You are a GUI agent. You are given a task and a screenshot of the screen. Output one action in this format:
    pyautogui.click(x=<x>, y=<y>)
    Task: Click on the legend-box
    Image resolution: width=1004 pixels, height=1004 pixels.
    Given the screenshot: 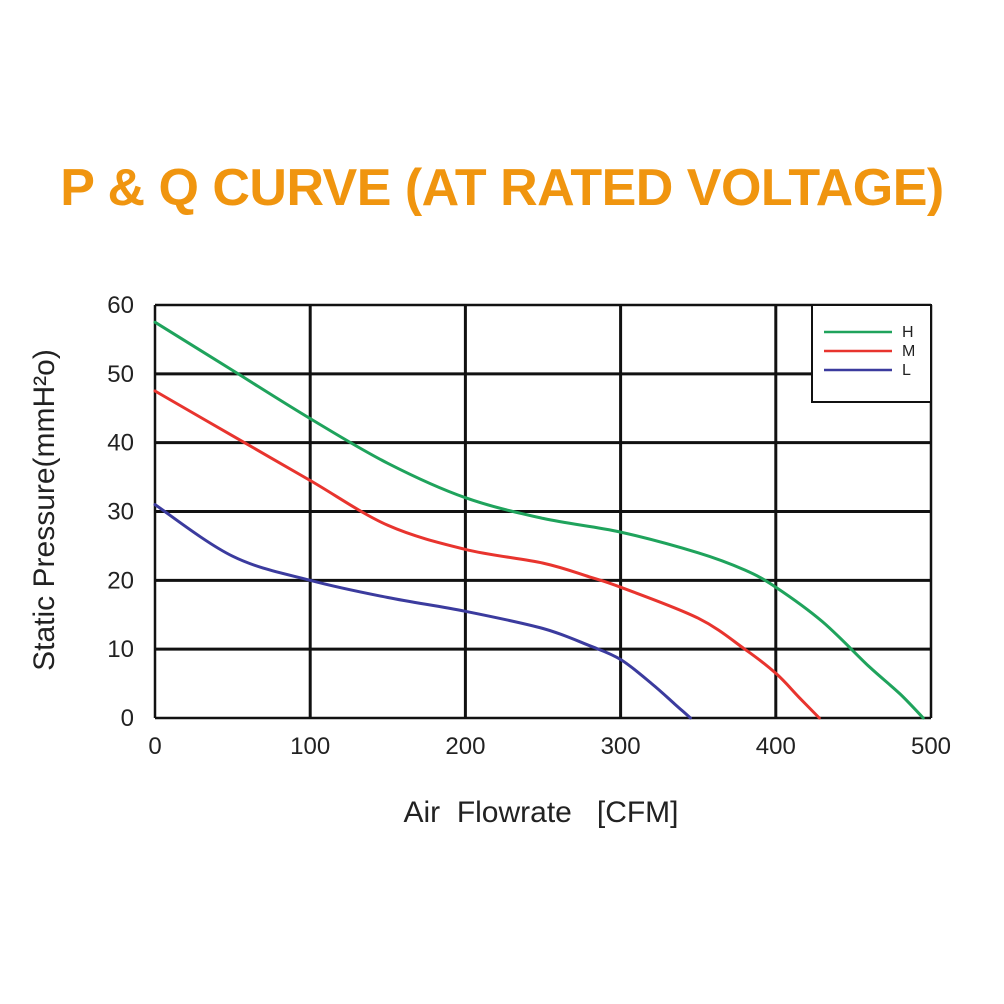 What is the action you would take?
    pyautogui.click(x=871, y=353)
    